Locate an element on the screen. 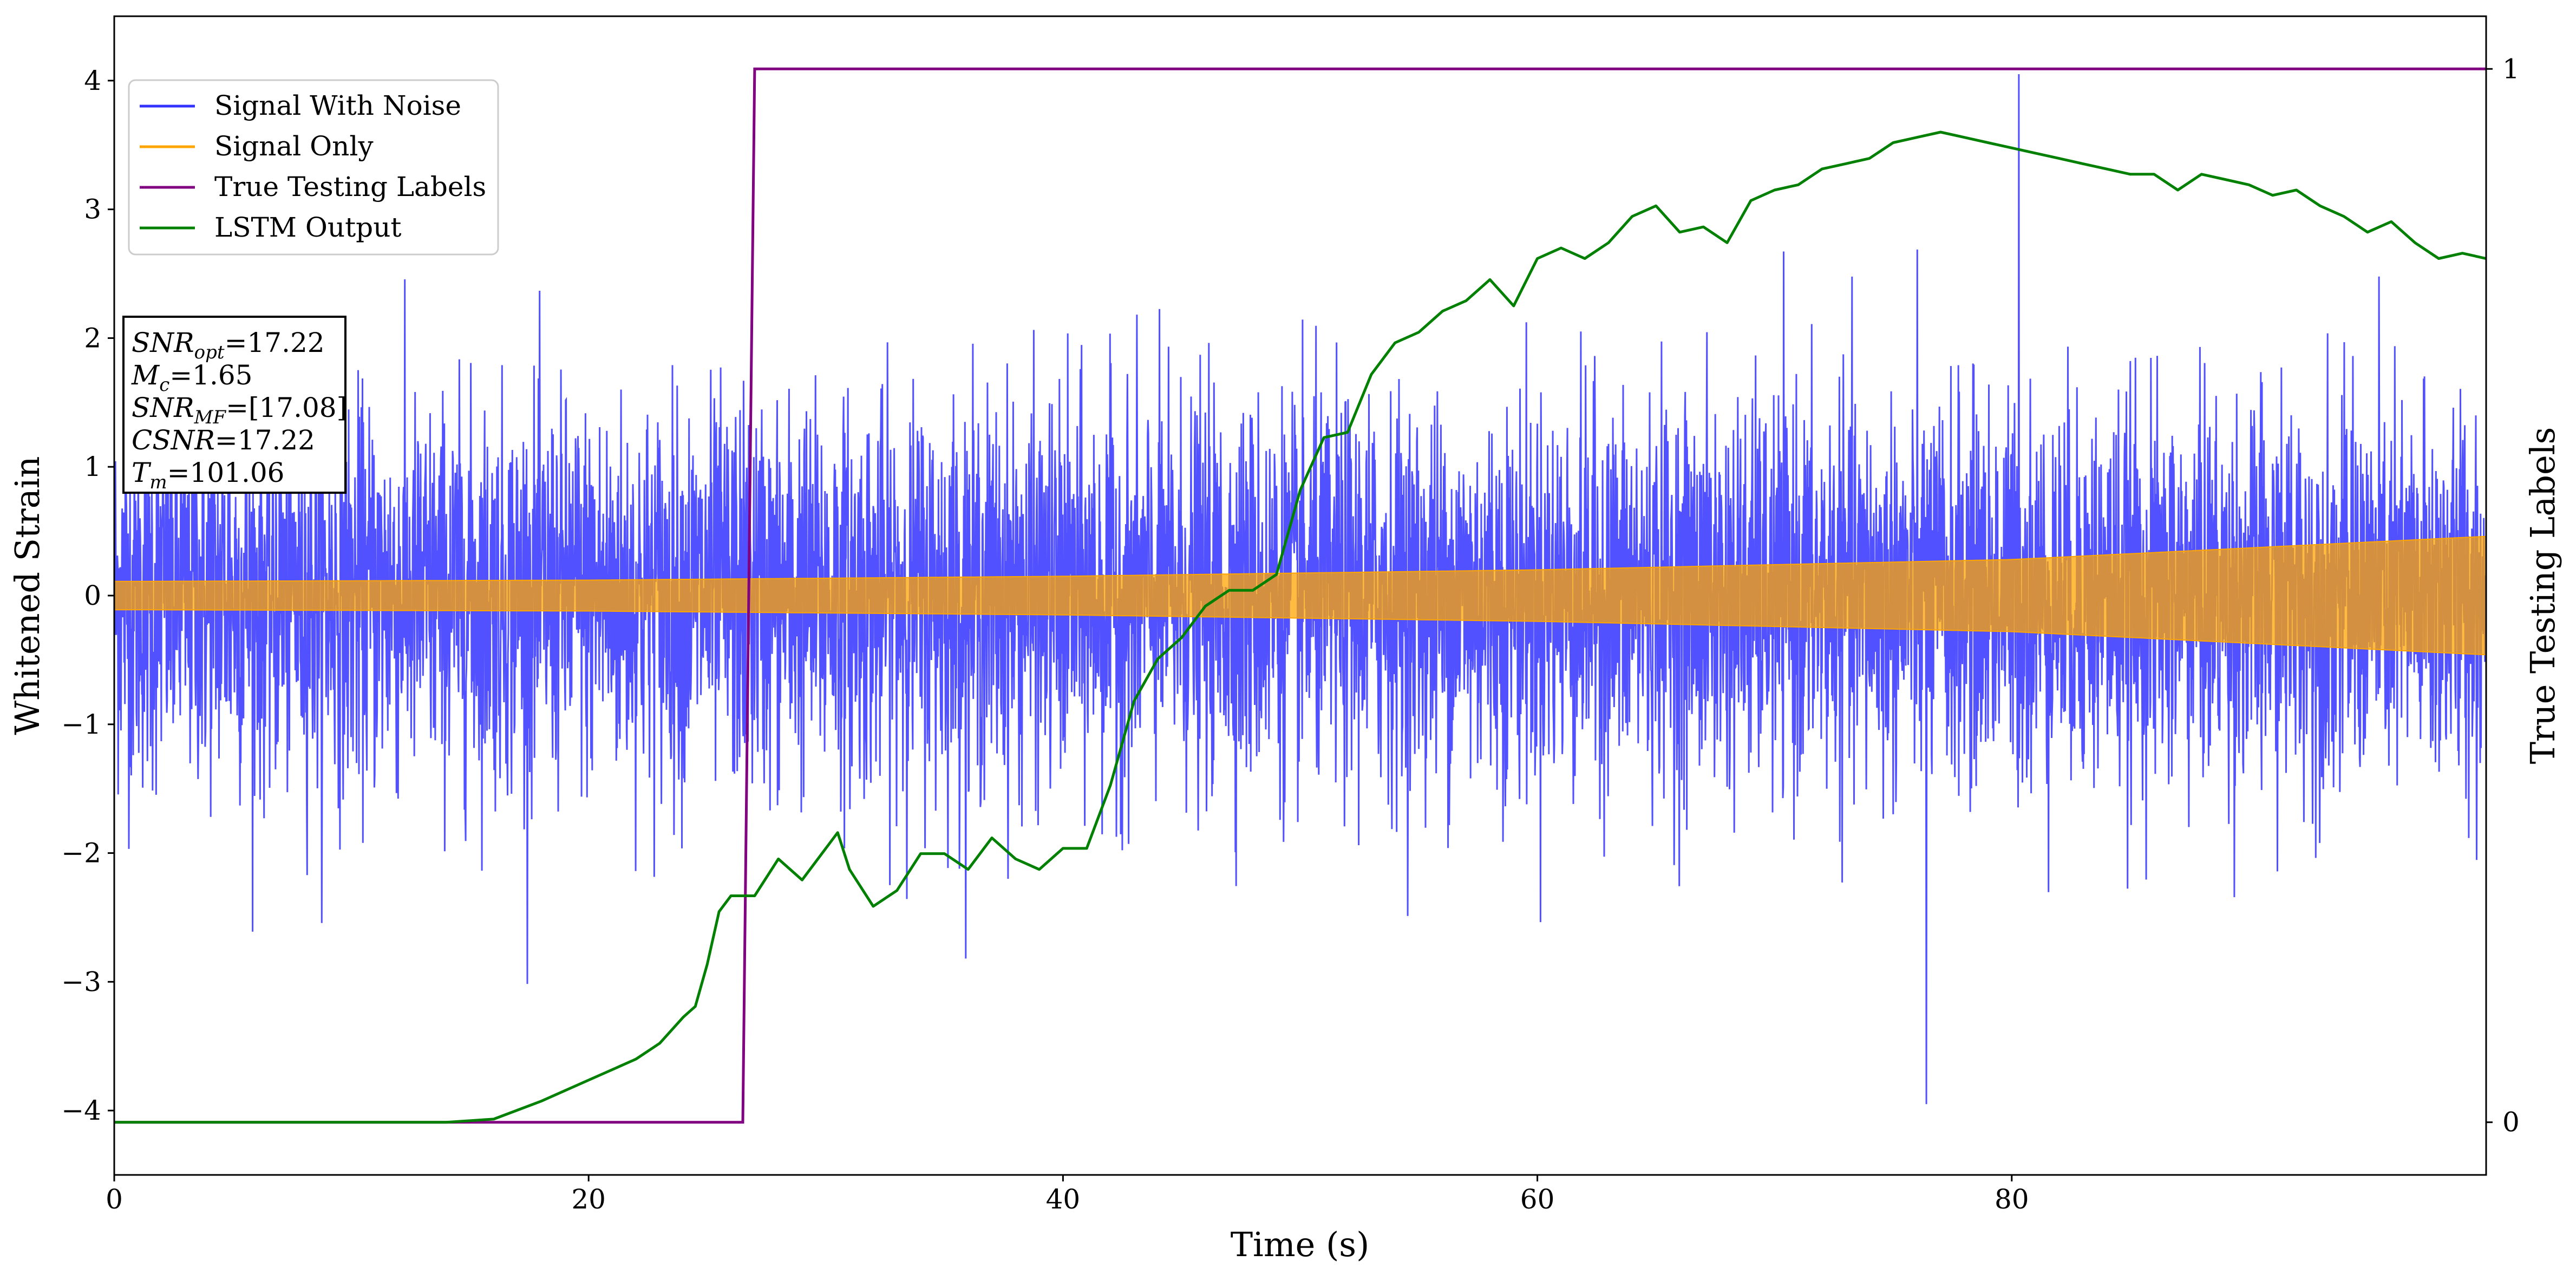 This screenshot has height=1274, width=2576. annotation-merger-time: Tm=101.06 is located at coordinates (208, 475).